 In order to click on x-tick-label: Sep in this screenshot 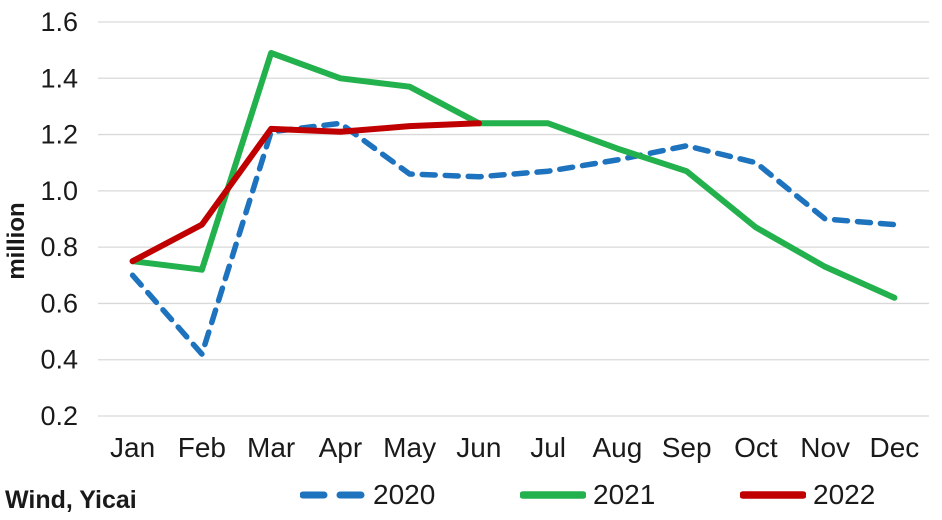, I will do `click(687, 447)`.